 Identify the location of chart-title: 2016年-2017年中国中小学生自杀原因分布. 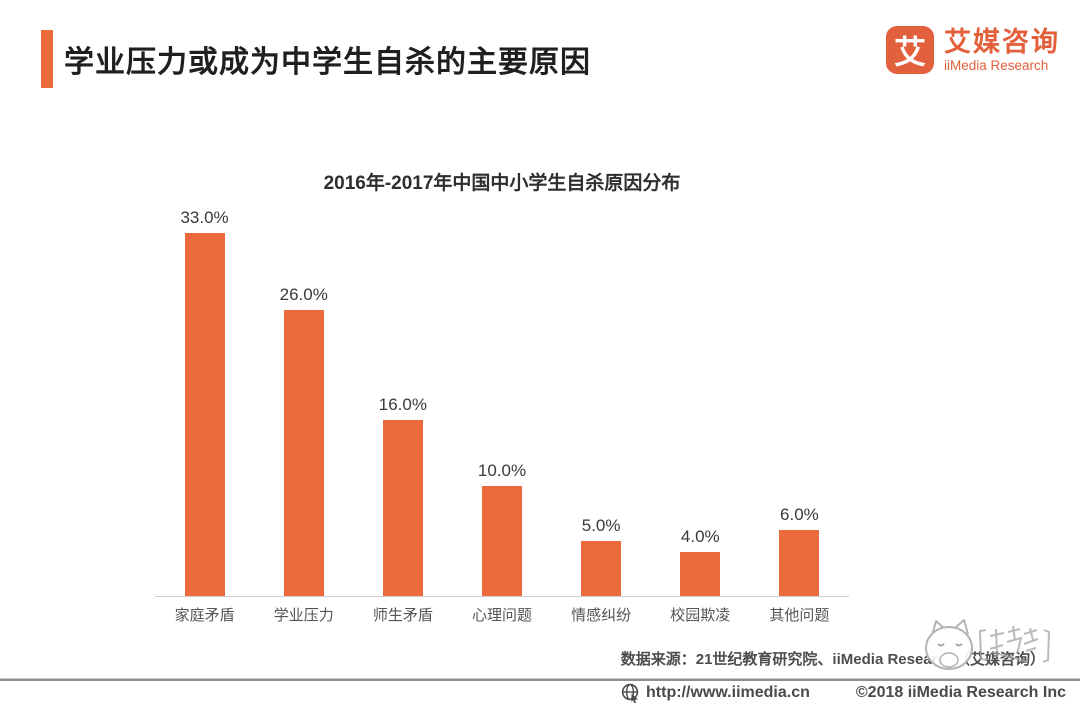
(502, 183).